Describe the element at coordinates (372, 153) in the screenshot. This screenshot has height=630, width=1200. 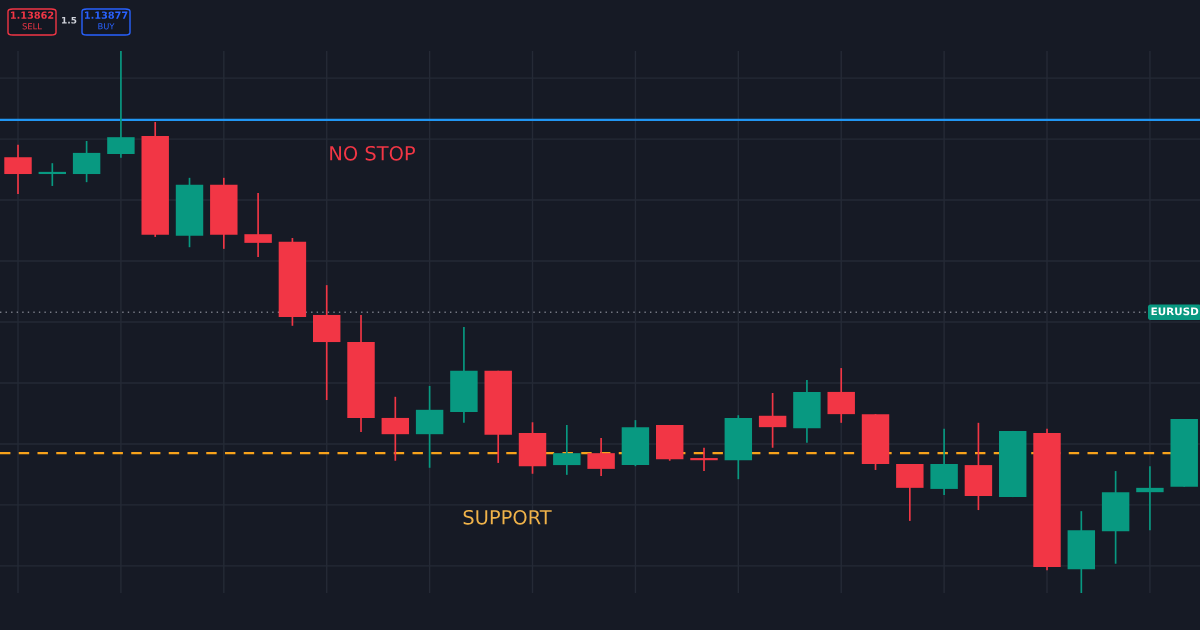
I see `annotation: NO STOP` at that location.